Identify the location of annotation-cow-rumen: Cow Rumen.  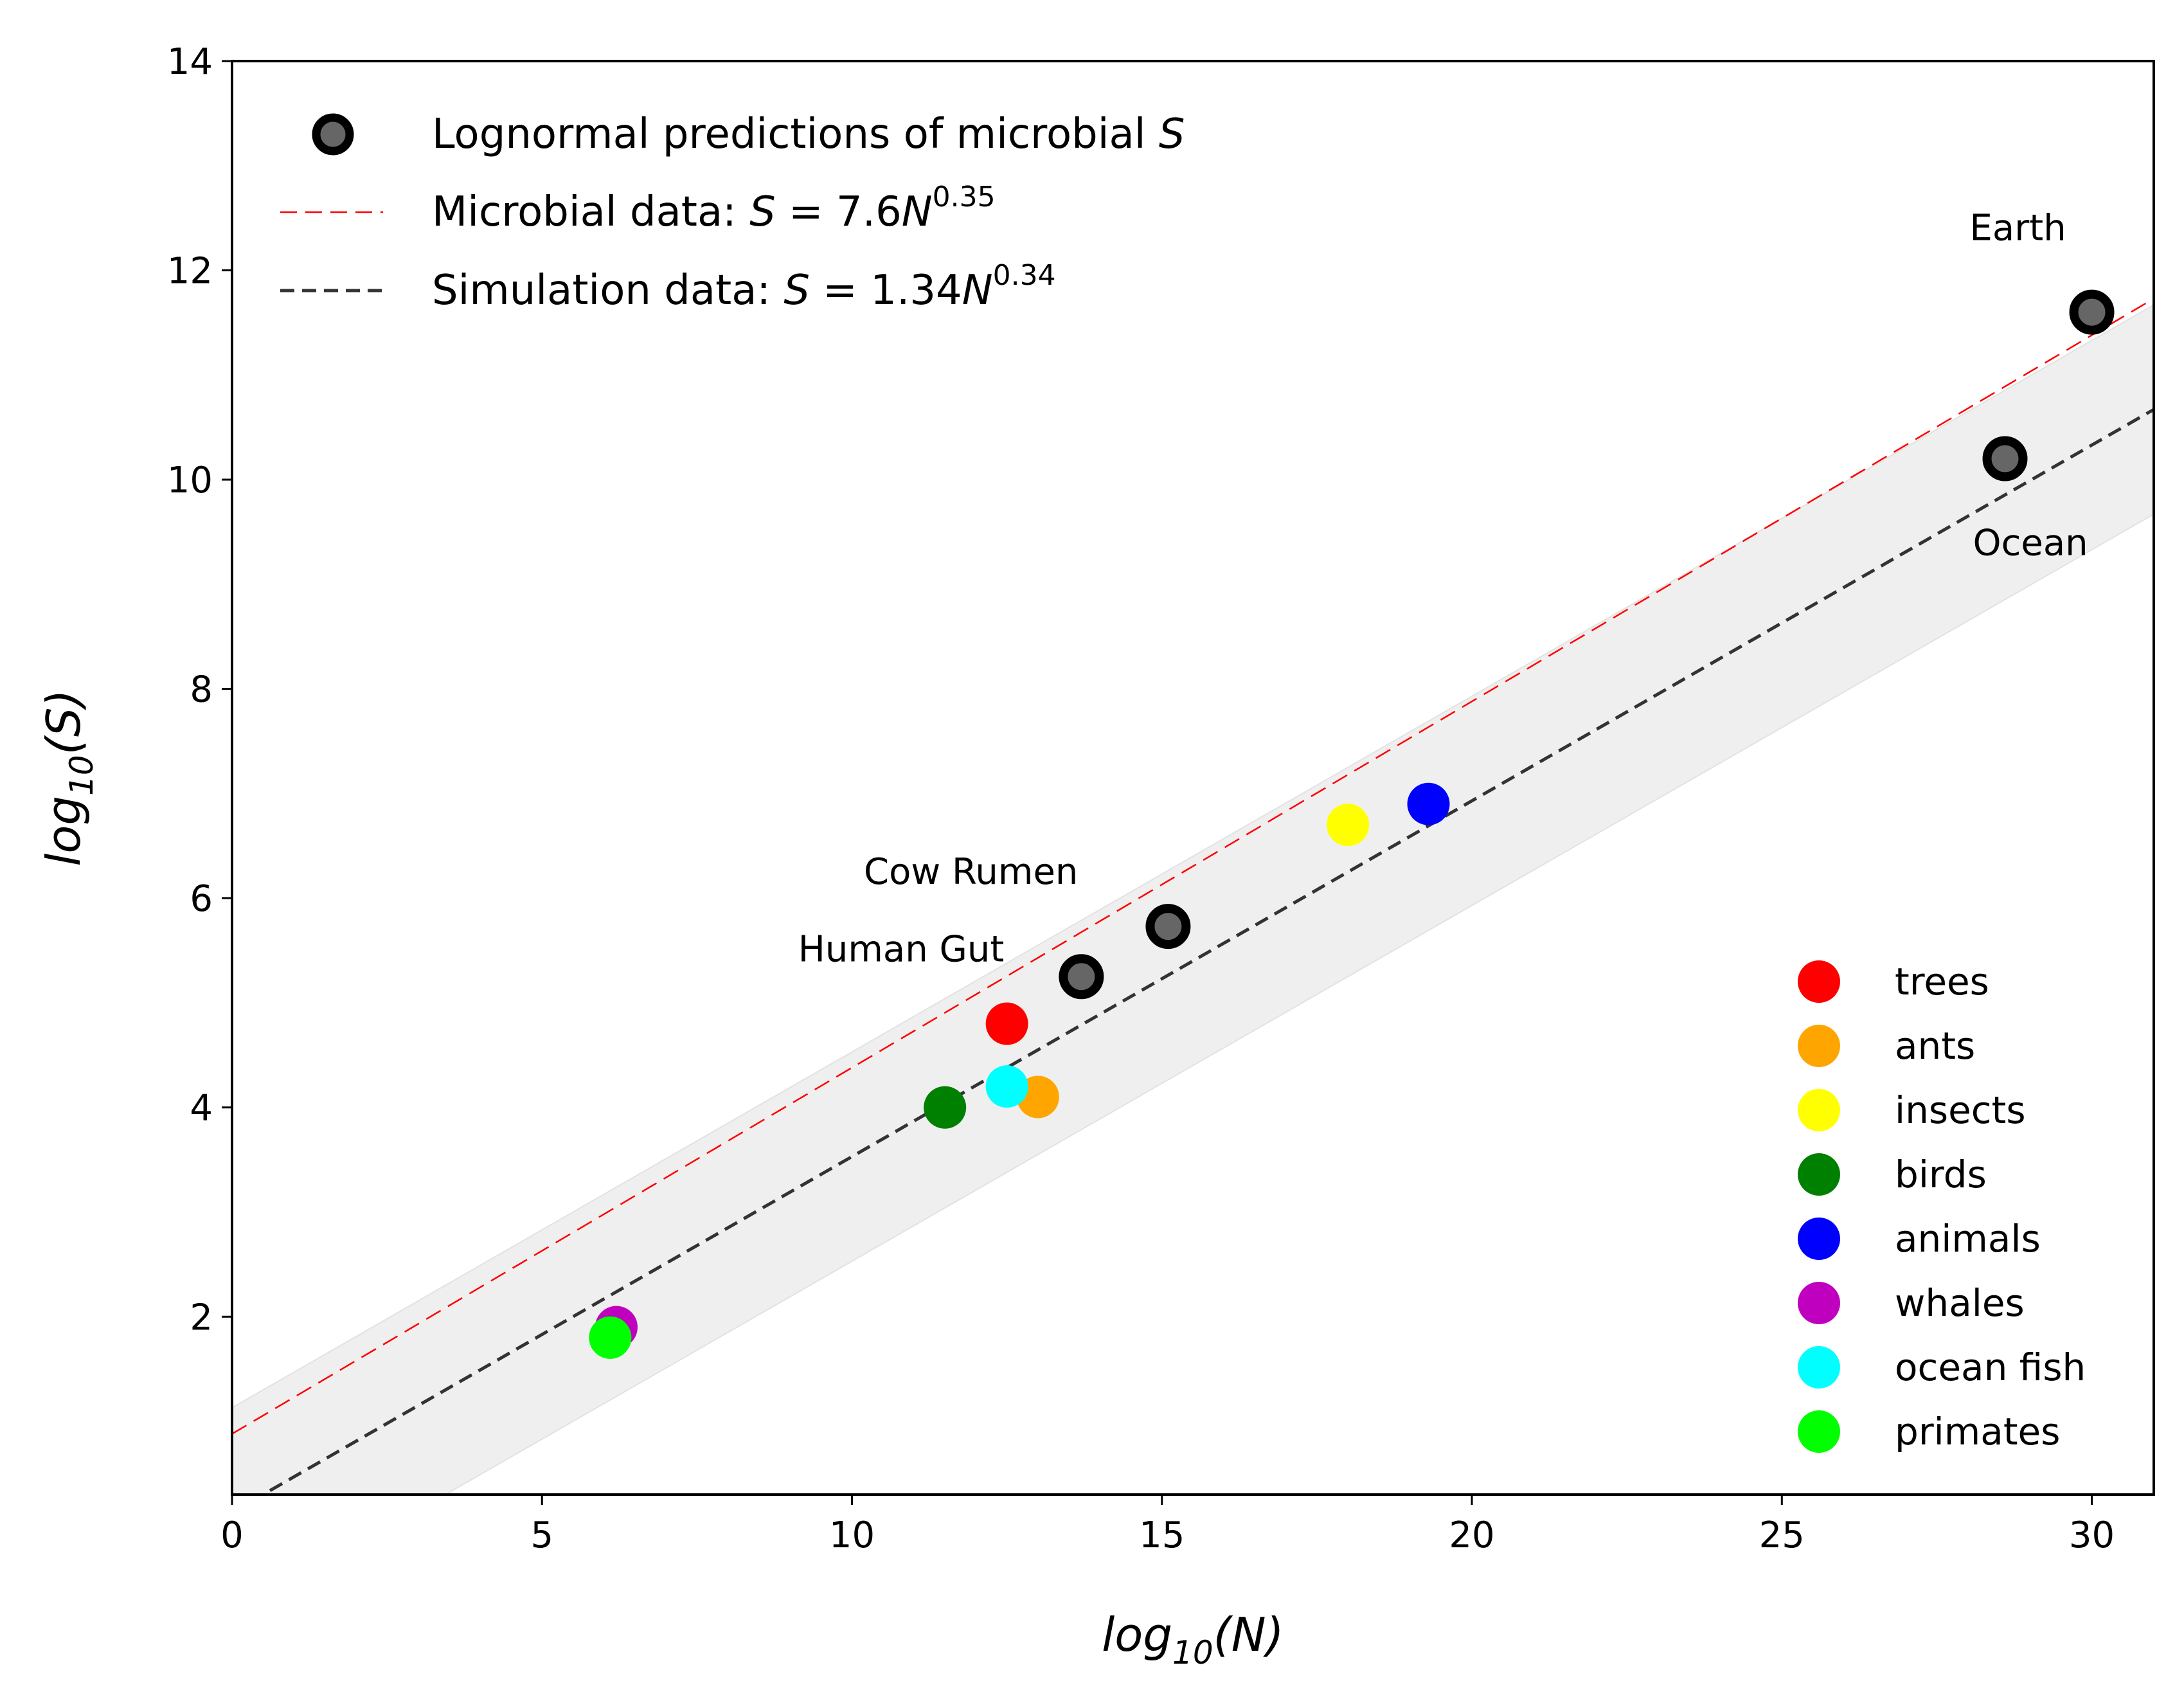
(971, 872).